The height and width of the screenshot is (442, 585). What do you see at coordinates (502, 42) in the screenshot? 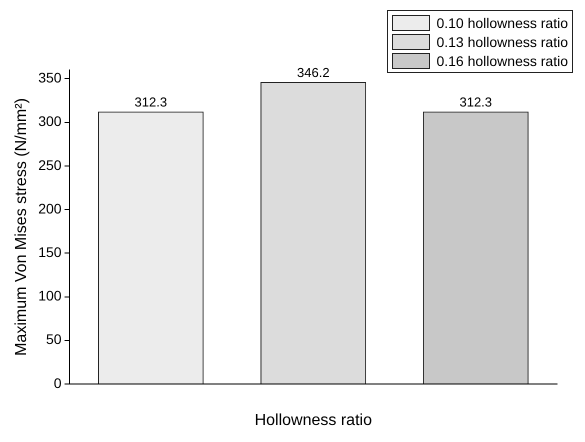
I see `legend-label: 0.13 hollowness ratio` at bounding box center [502, 42].